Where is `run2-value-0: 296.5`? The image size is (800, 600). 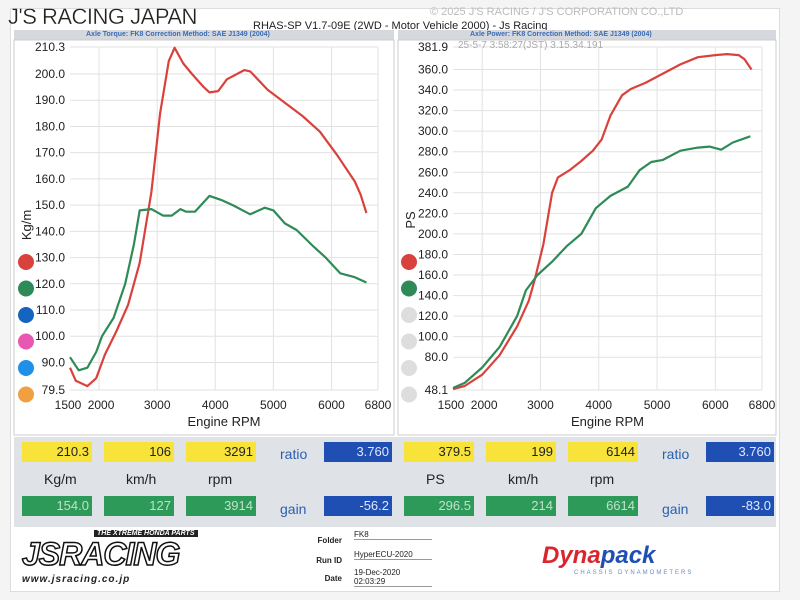
run2-value-0: 296.5 is located at coordinates (439, 506).